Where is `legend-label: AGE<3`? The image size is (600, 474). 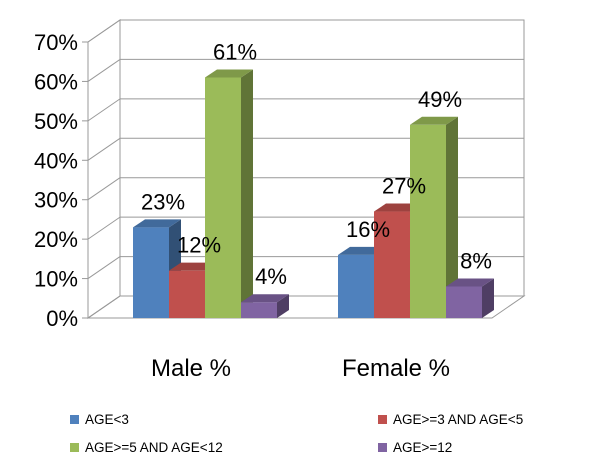
legend-label: AGE<3 is located at coordinates (107, 419).